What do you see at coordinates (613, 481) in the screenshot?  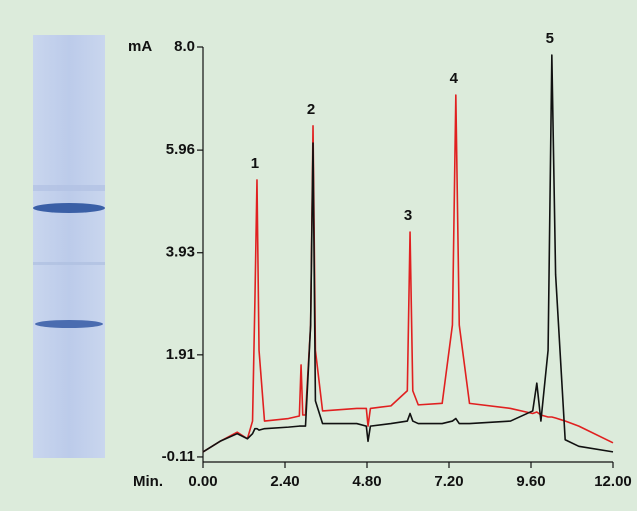 I see `x-tick-label: 12.00` at bounding box center [613, 481].